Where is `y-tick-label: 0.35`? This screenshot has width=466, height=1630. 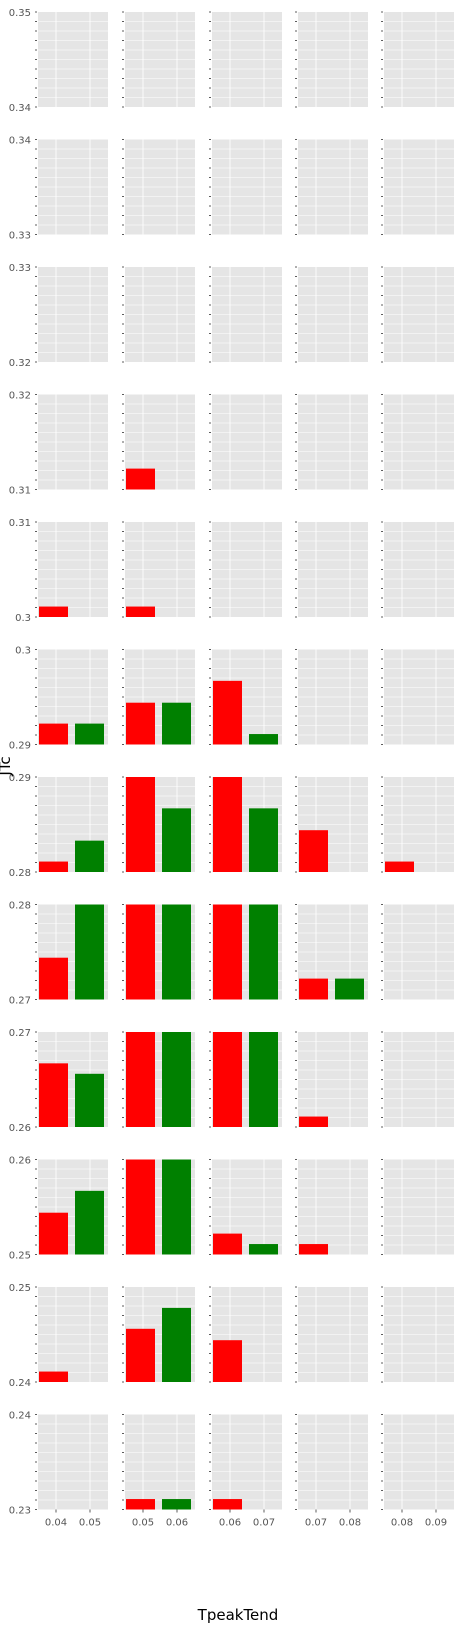
y-tick-label: 0.35 is located at coordinates (20, 13).